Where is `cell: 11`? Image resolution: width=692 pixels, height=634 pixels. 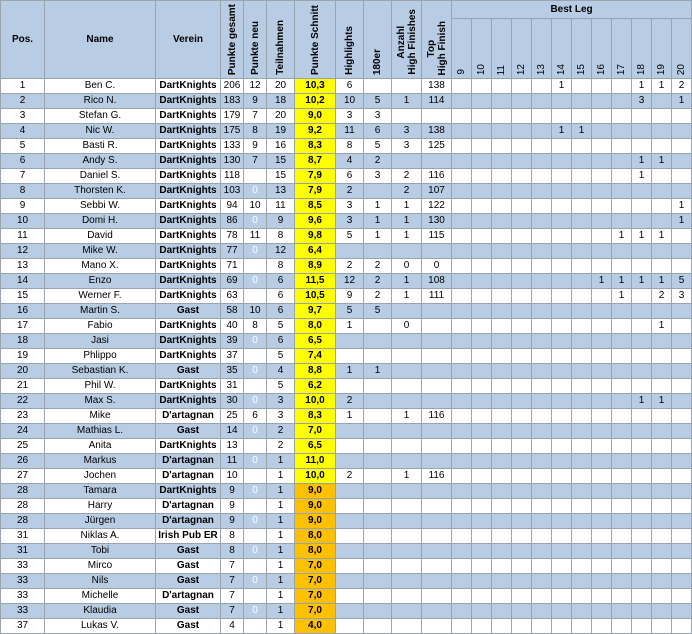 cell: 11 is located at coordinates (232, 461).